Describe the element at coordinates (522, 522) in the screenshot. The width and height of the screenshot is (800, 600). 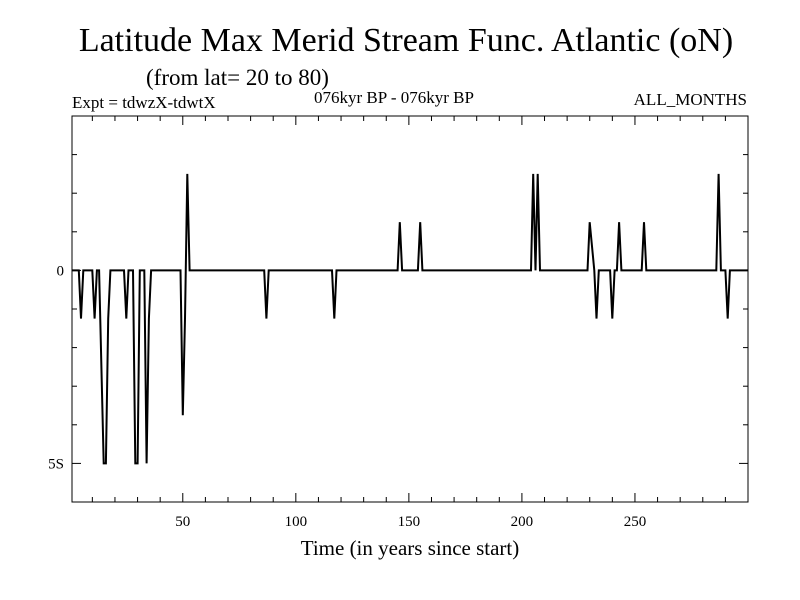
I see `x-tick-label: 200` at that location.